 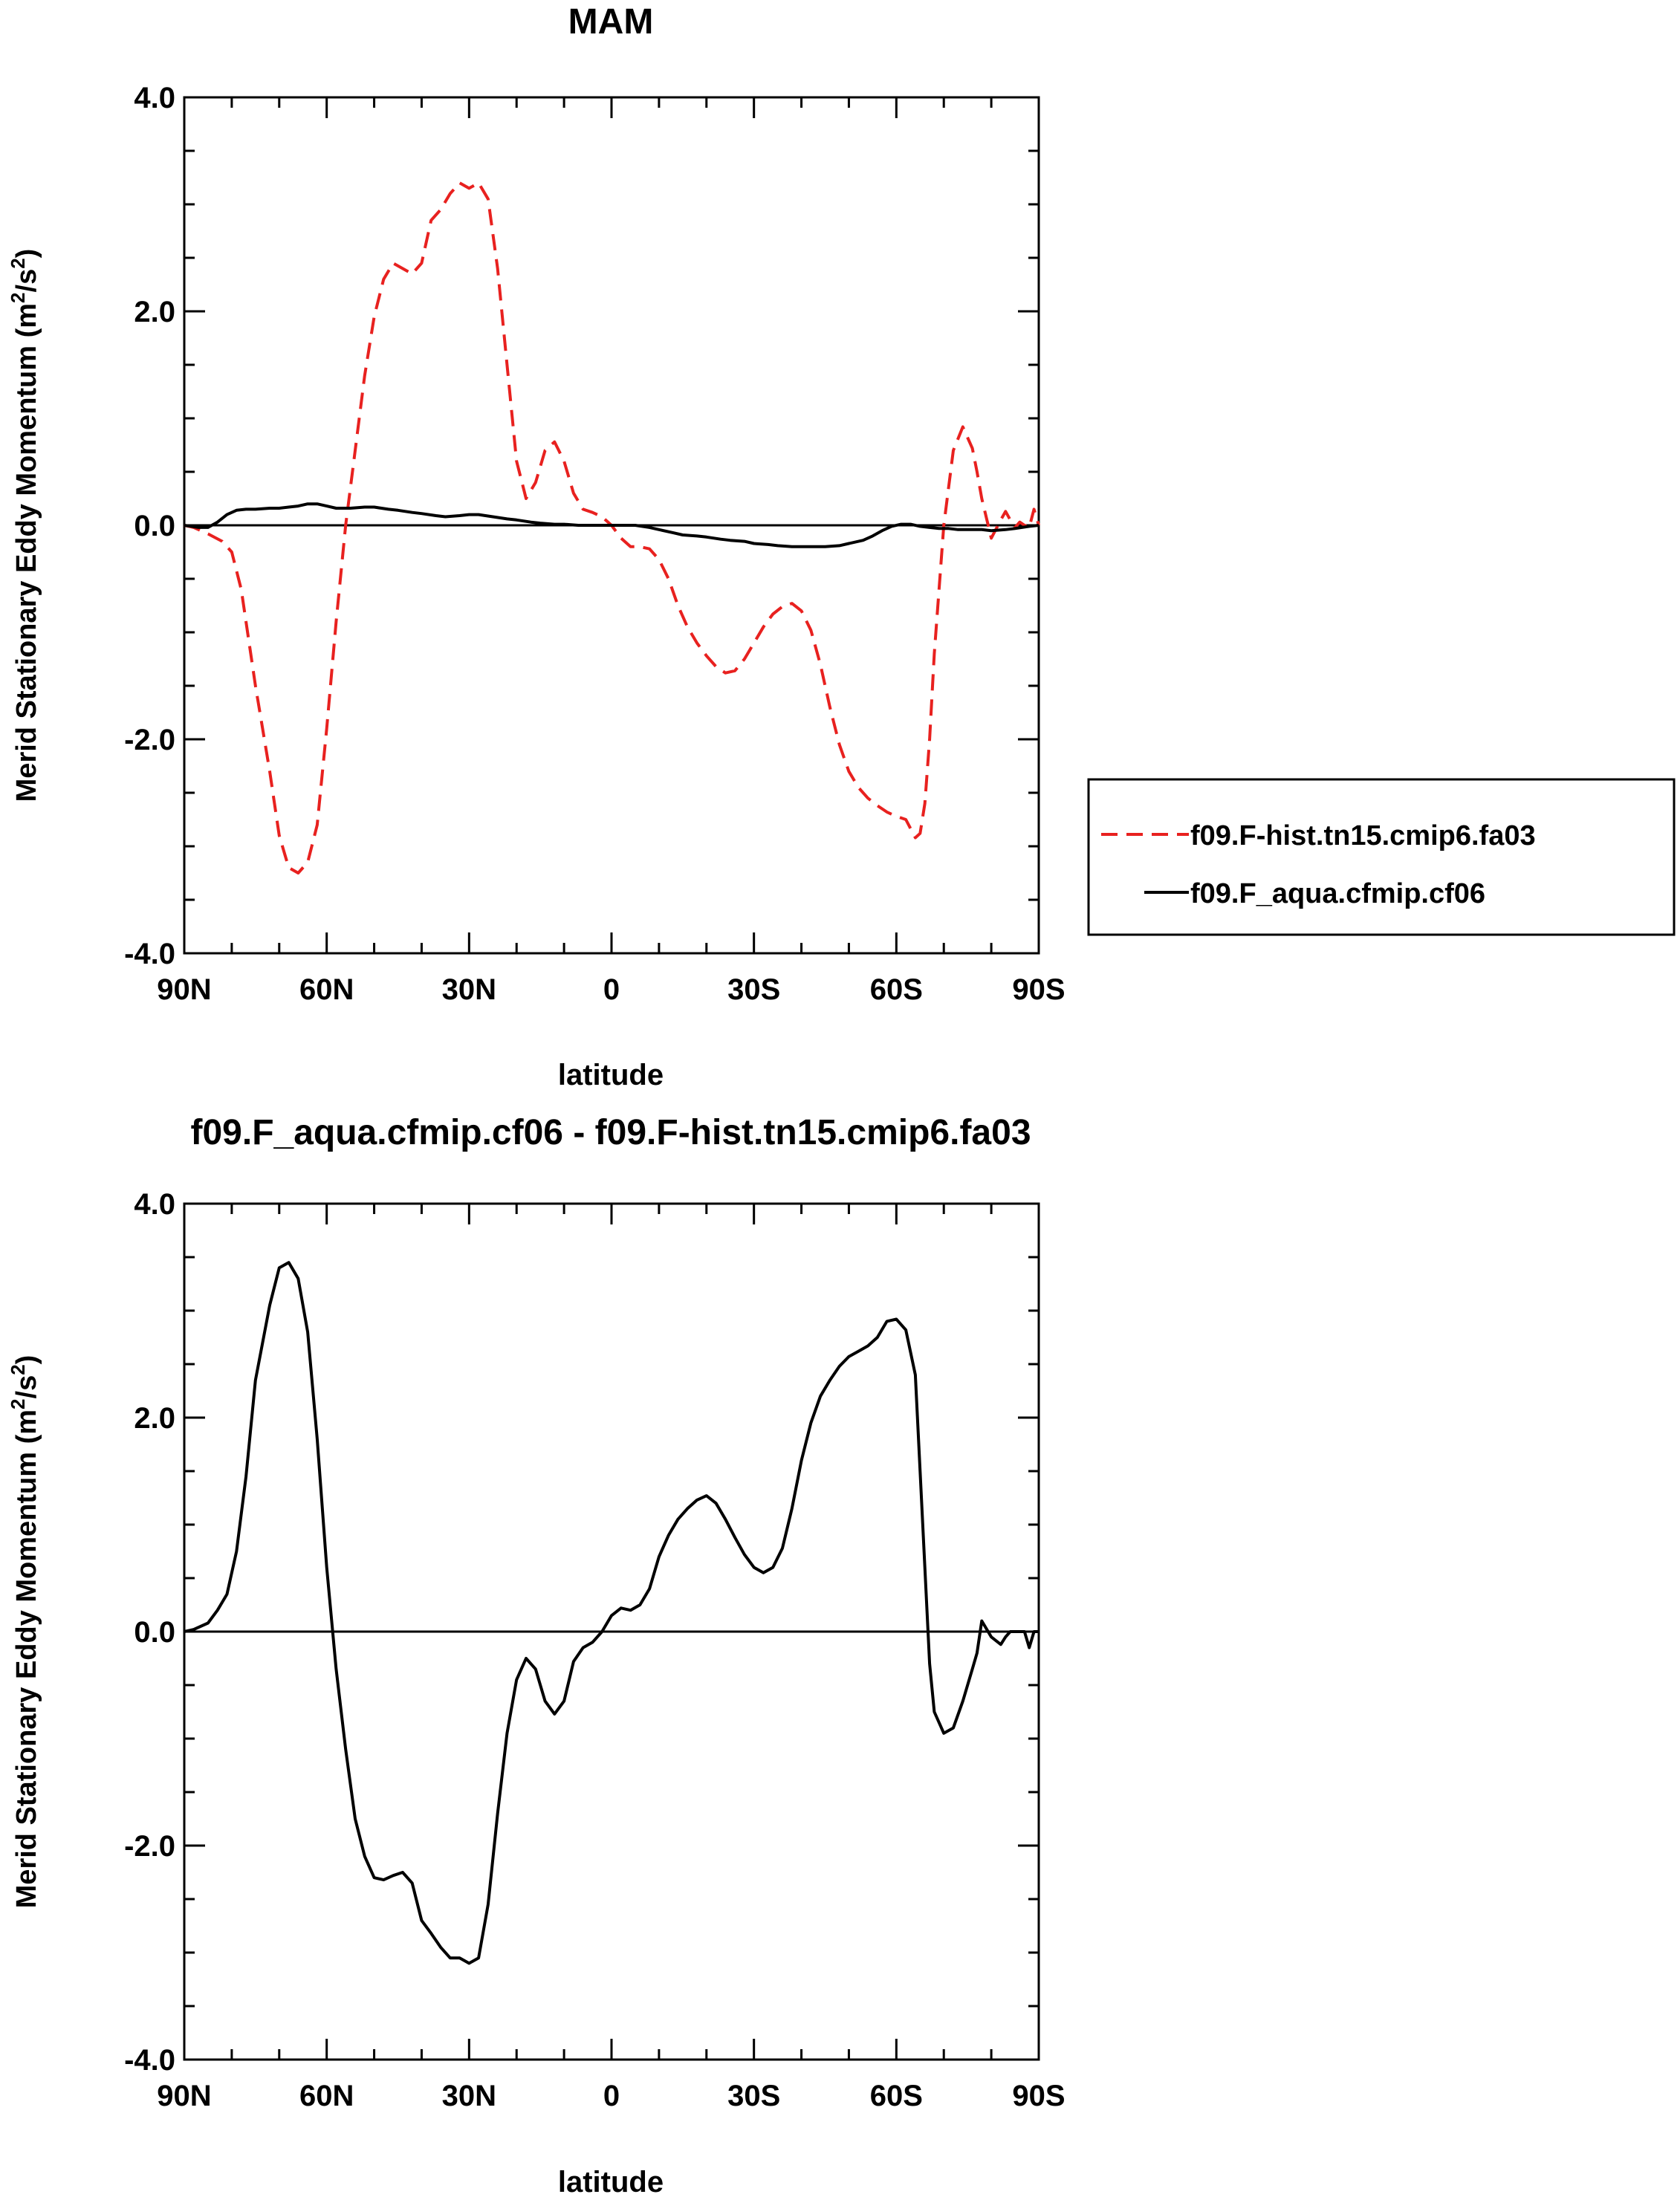 I want to click on bottom-y-tick-label: 0.0, so click(x=154, y=1632).